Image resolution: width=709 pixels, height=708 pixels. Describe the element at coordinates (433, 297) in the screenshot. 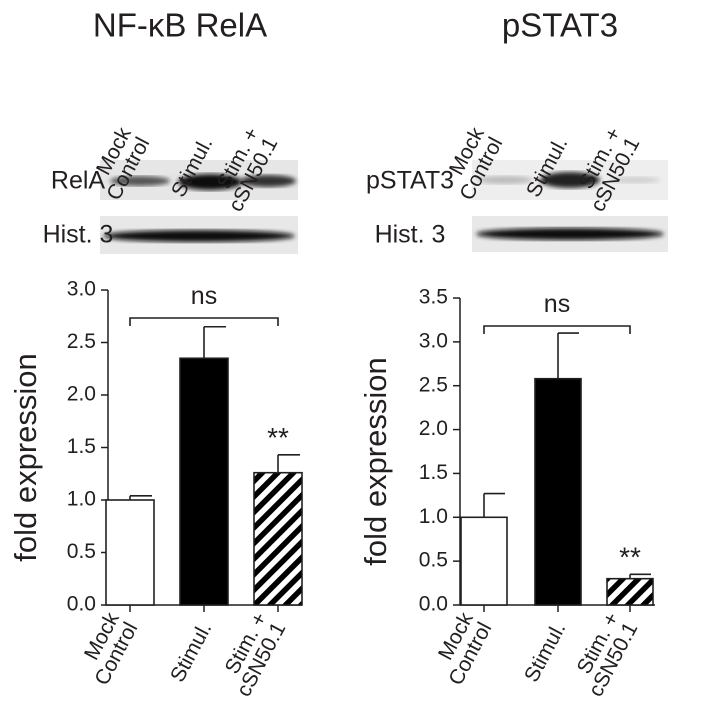

I see `y-tick-label: 3.5` at that location.